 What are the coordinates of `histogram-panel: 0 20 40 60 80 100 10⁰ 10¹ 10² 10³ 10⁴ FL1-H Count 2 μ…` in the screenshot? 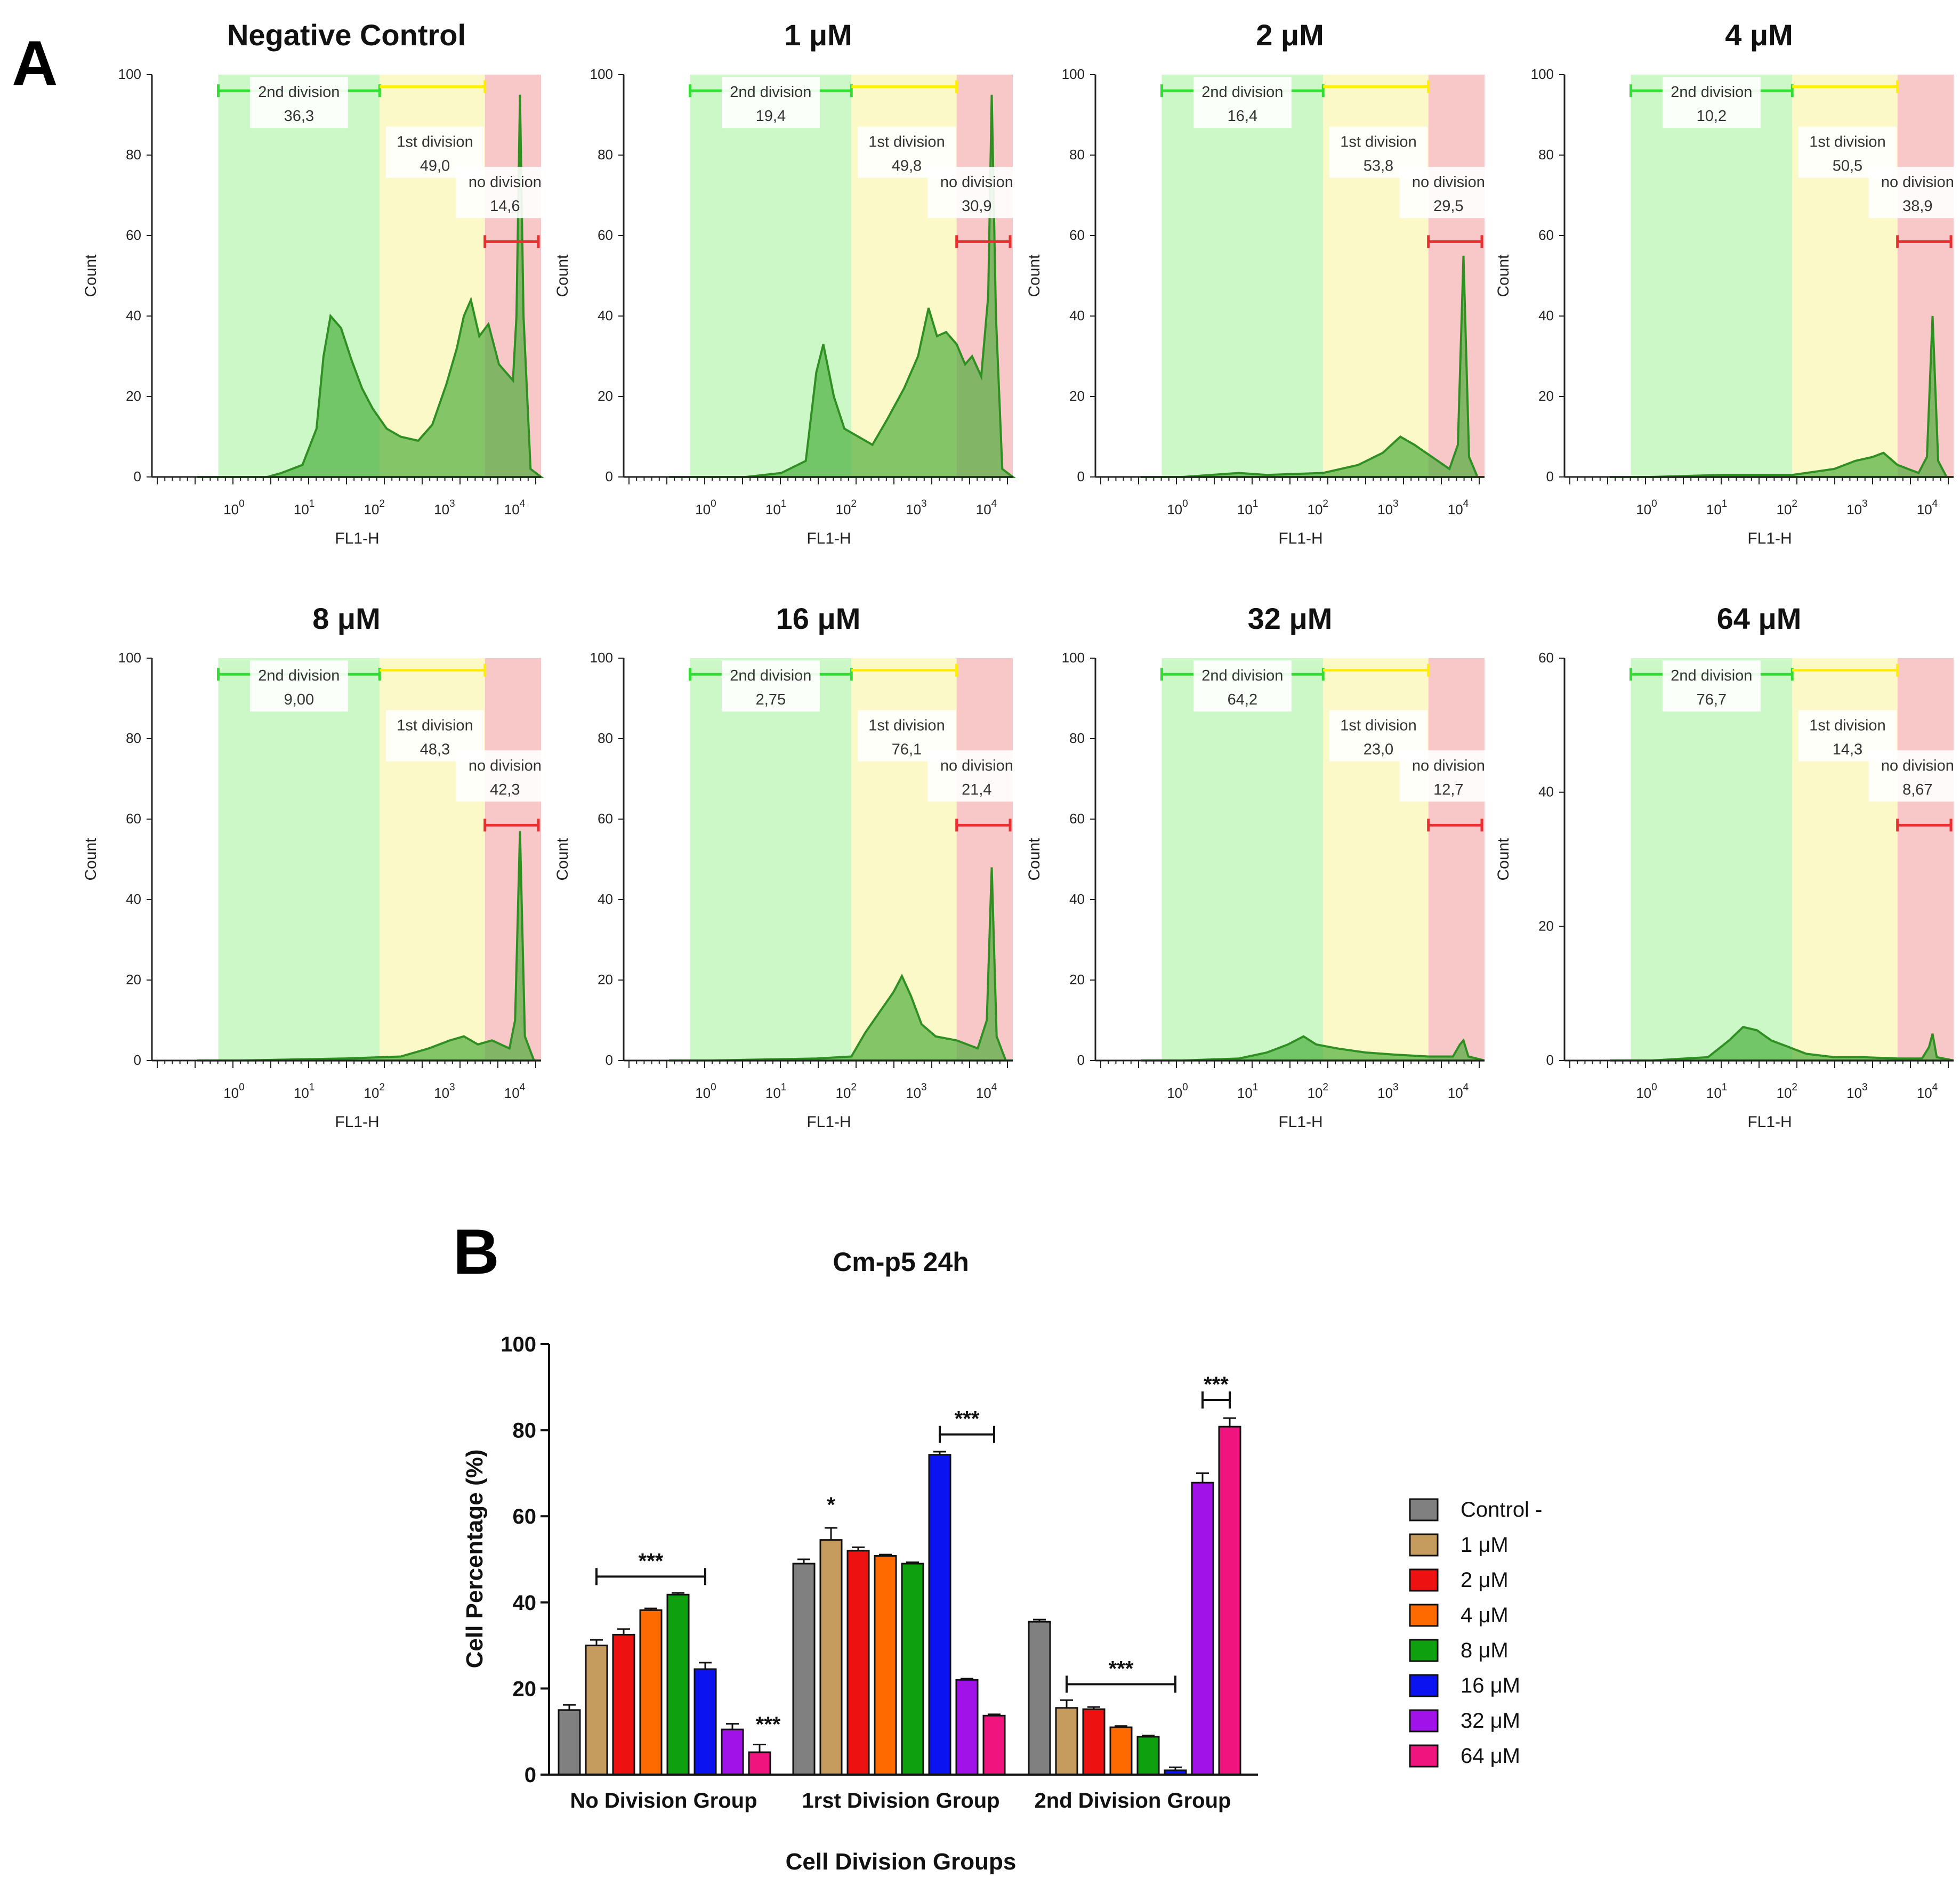 It's located at (1262, 283).